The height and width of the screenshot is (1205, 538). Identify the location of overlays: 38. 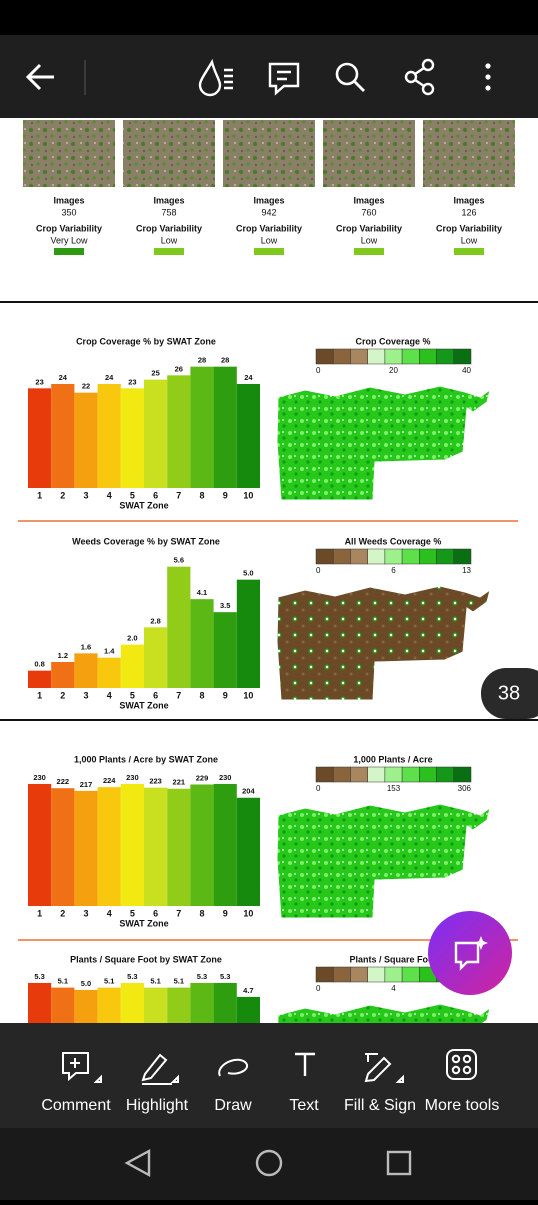
(483, 831).